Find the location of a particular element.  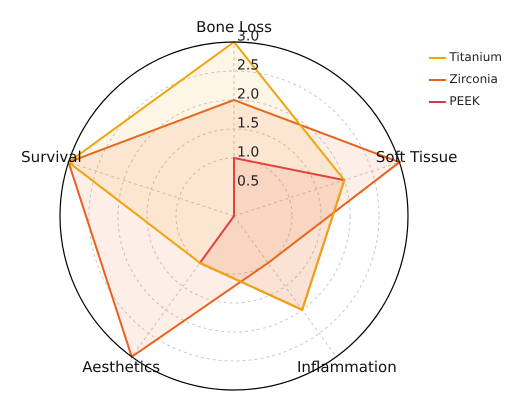

y-tick-label: 0.5 is located at coordinates (248, 182).